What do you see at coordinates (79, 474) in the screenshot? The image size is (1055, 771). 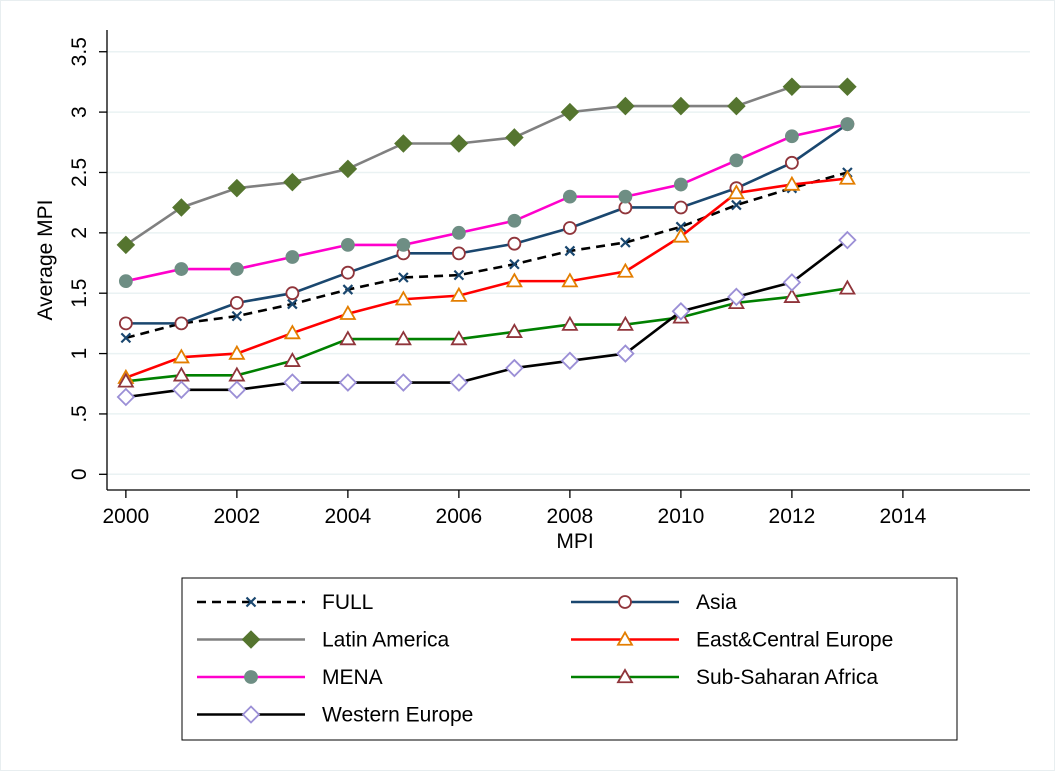 I see `y-tick-label: 0` at bounding box center [79, 474].